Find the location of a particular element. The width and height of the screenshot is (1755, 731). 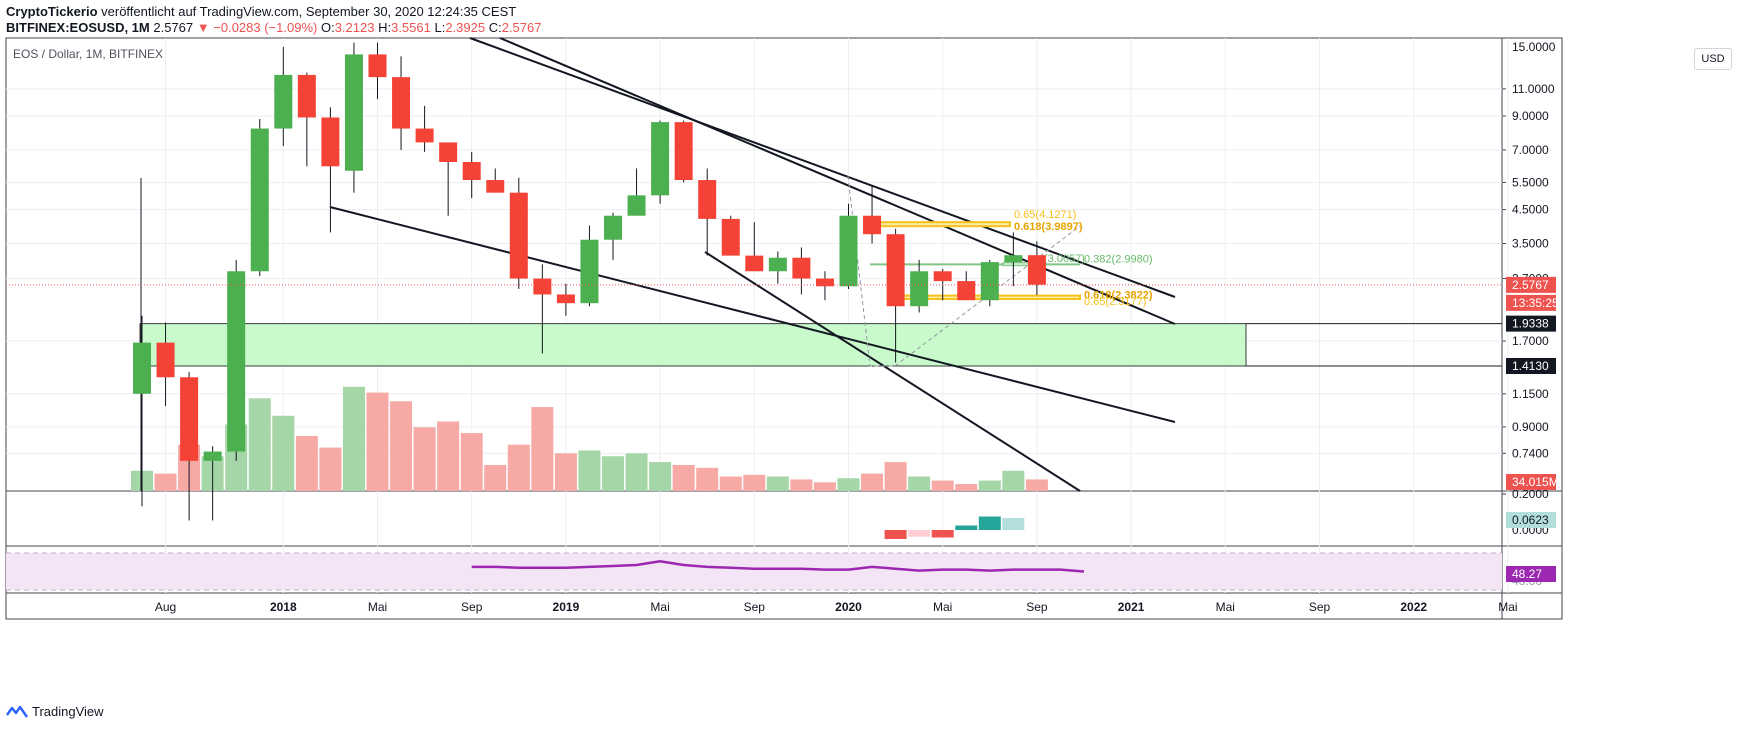

last-price-badge-bg is located at coordinates (1531, 284).